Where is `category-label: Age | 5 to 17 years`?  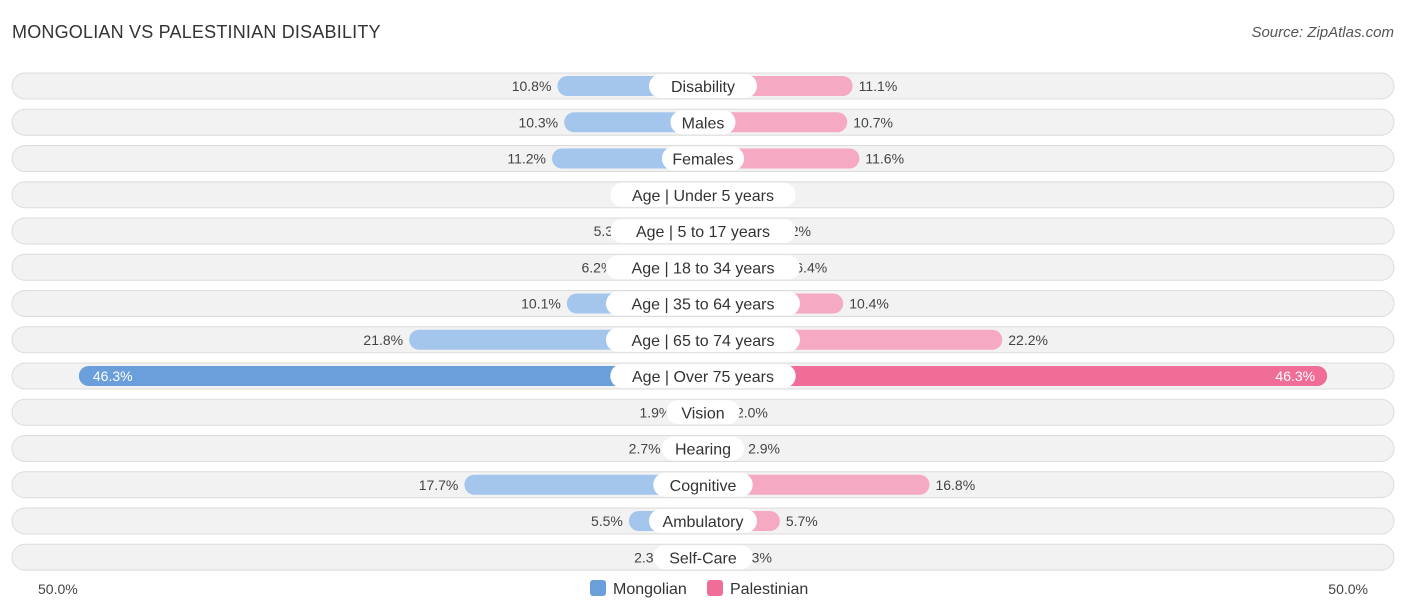 category-label: Age | 5 to 17 years is located at coordinates (703, 232).